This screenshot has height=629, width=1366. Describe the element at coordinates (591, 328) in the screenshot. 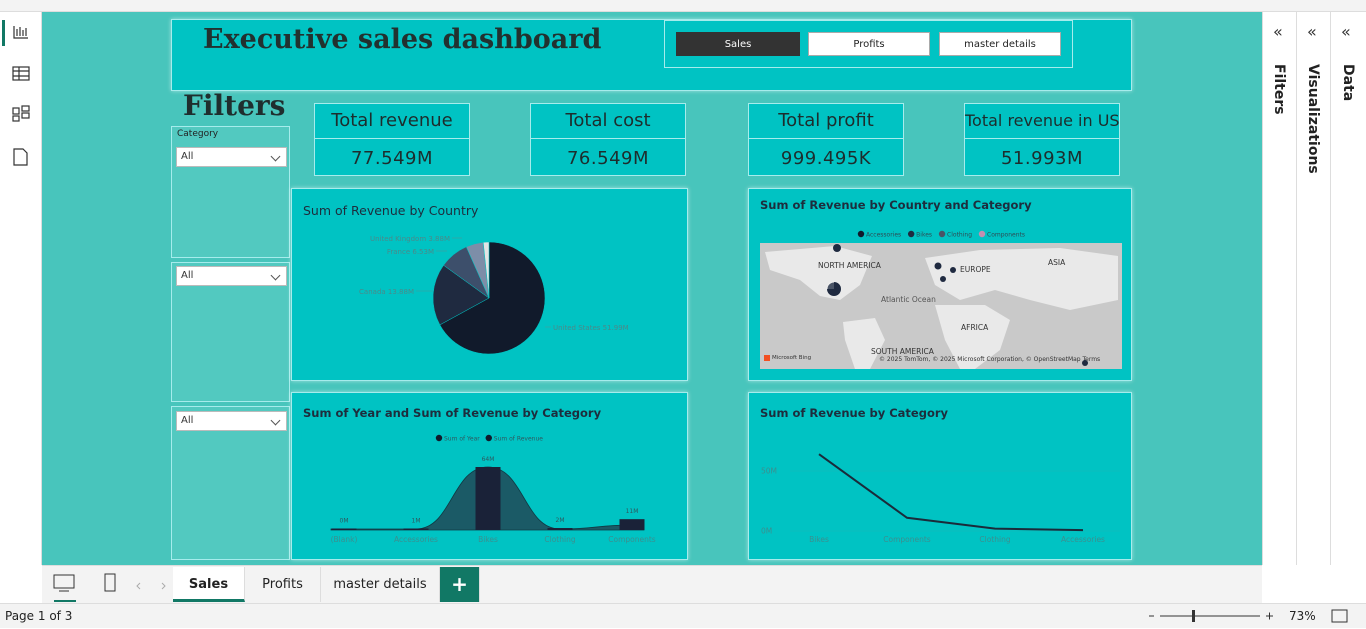

I see `data-label: United States 51.99M` at that location.